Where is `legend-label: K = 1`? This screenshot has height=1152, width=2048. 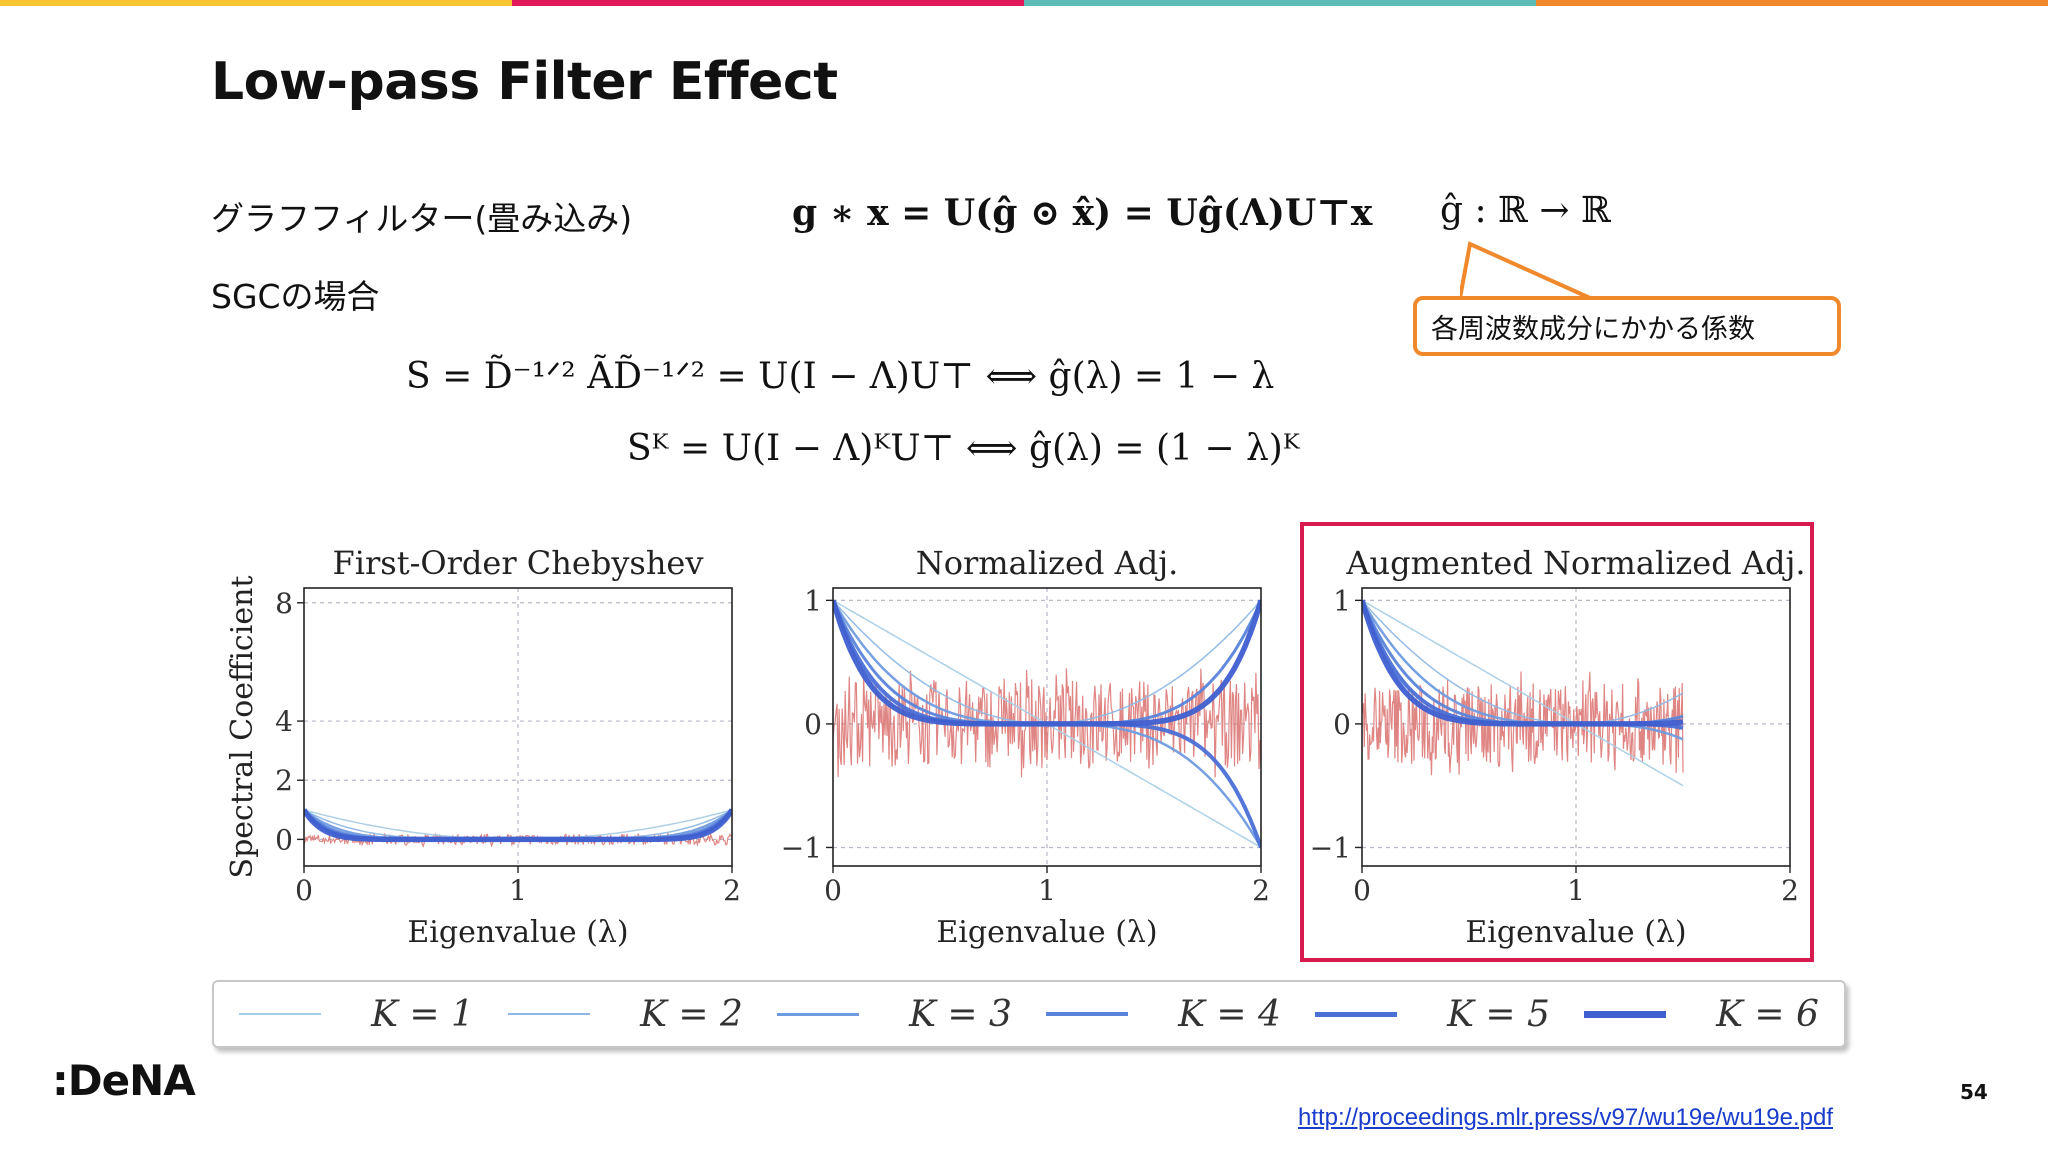
legend-label: K = 1 is located at coordinates (422, 1014).